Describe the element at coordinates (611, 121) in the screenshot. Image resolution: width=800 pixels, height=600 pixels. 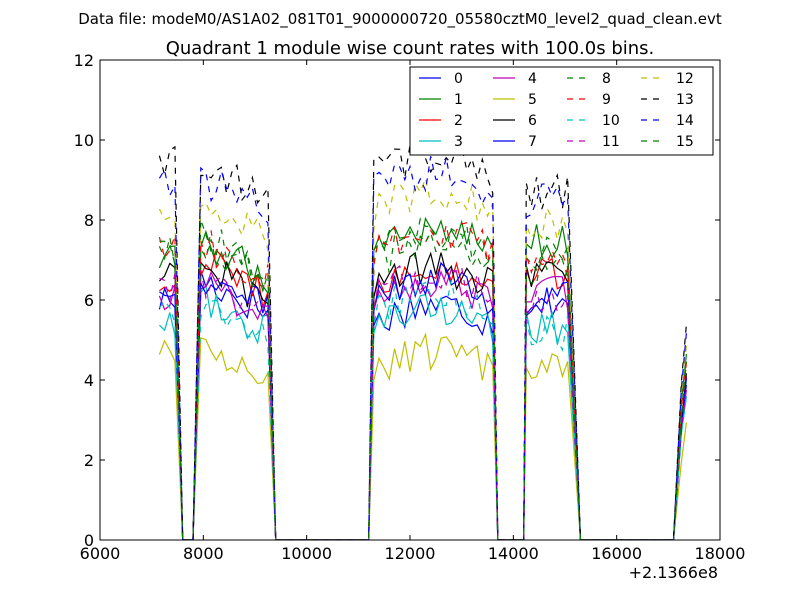
I see `legend-label-10: 10` at that location.